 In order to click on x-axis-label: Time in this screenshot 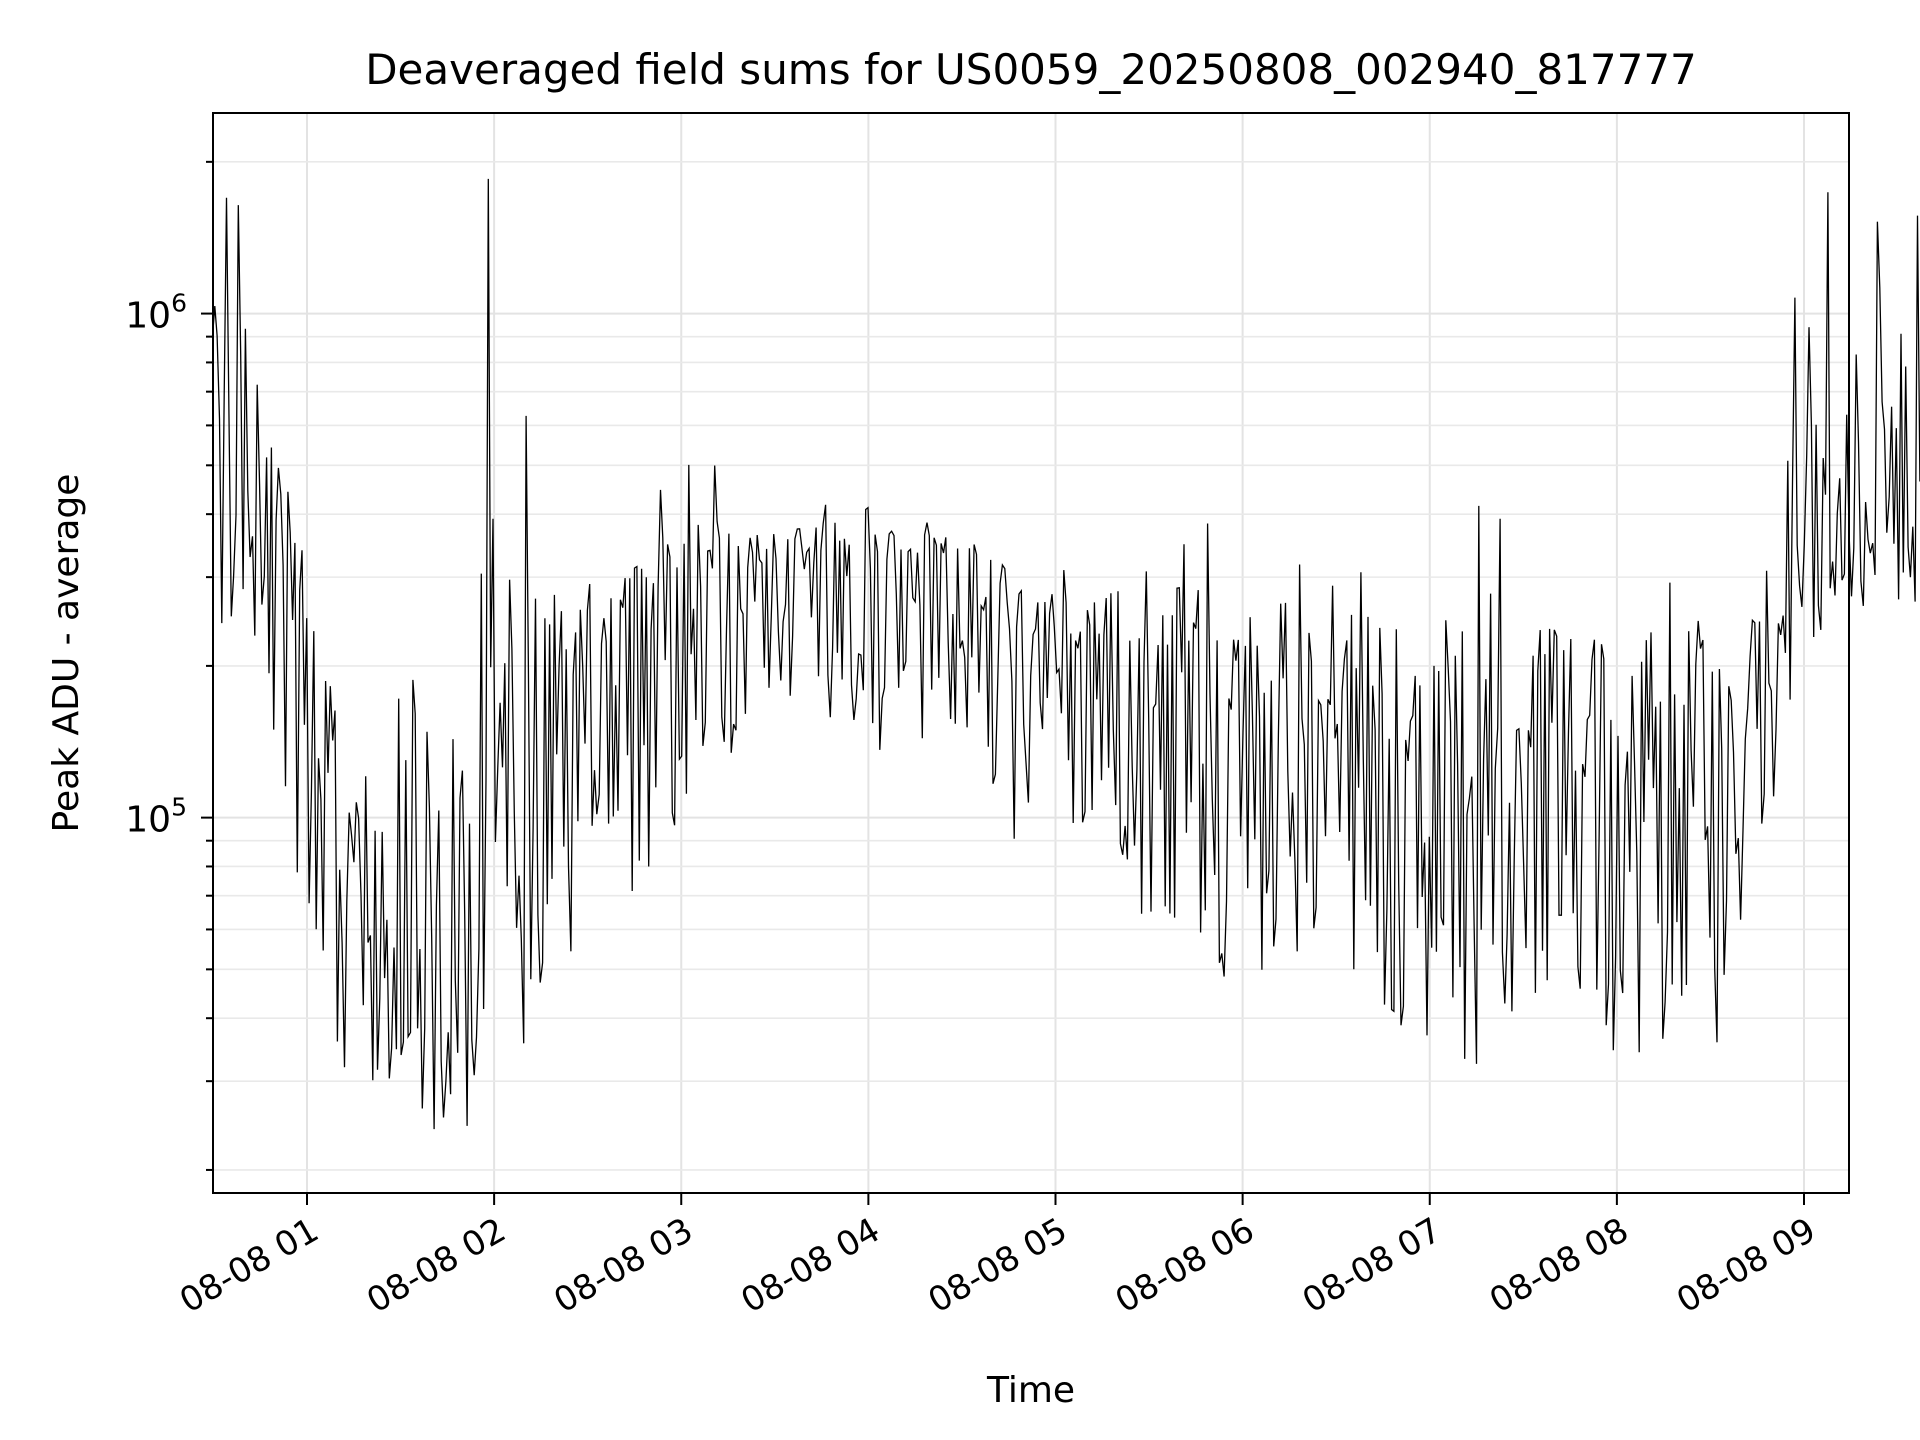, I will do `click(1030, 1390)`.